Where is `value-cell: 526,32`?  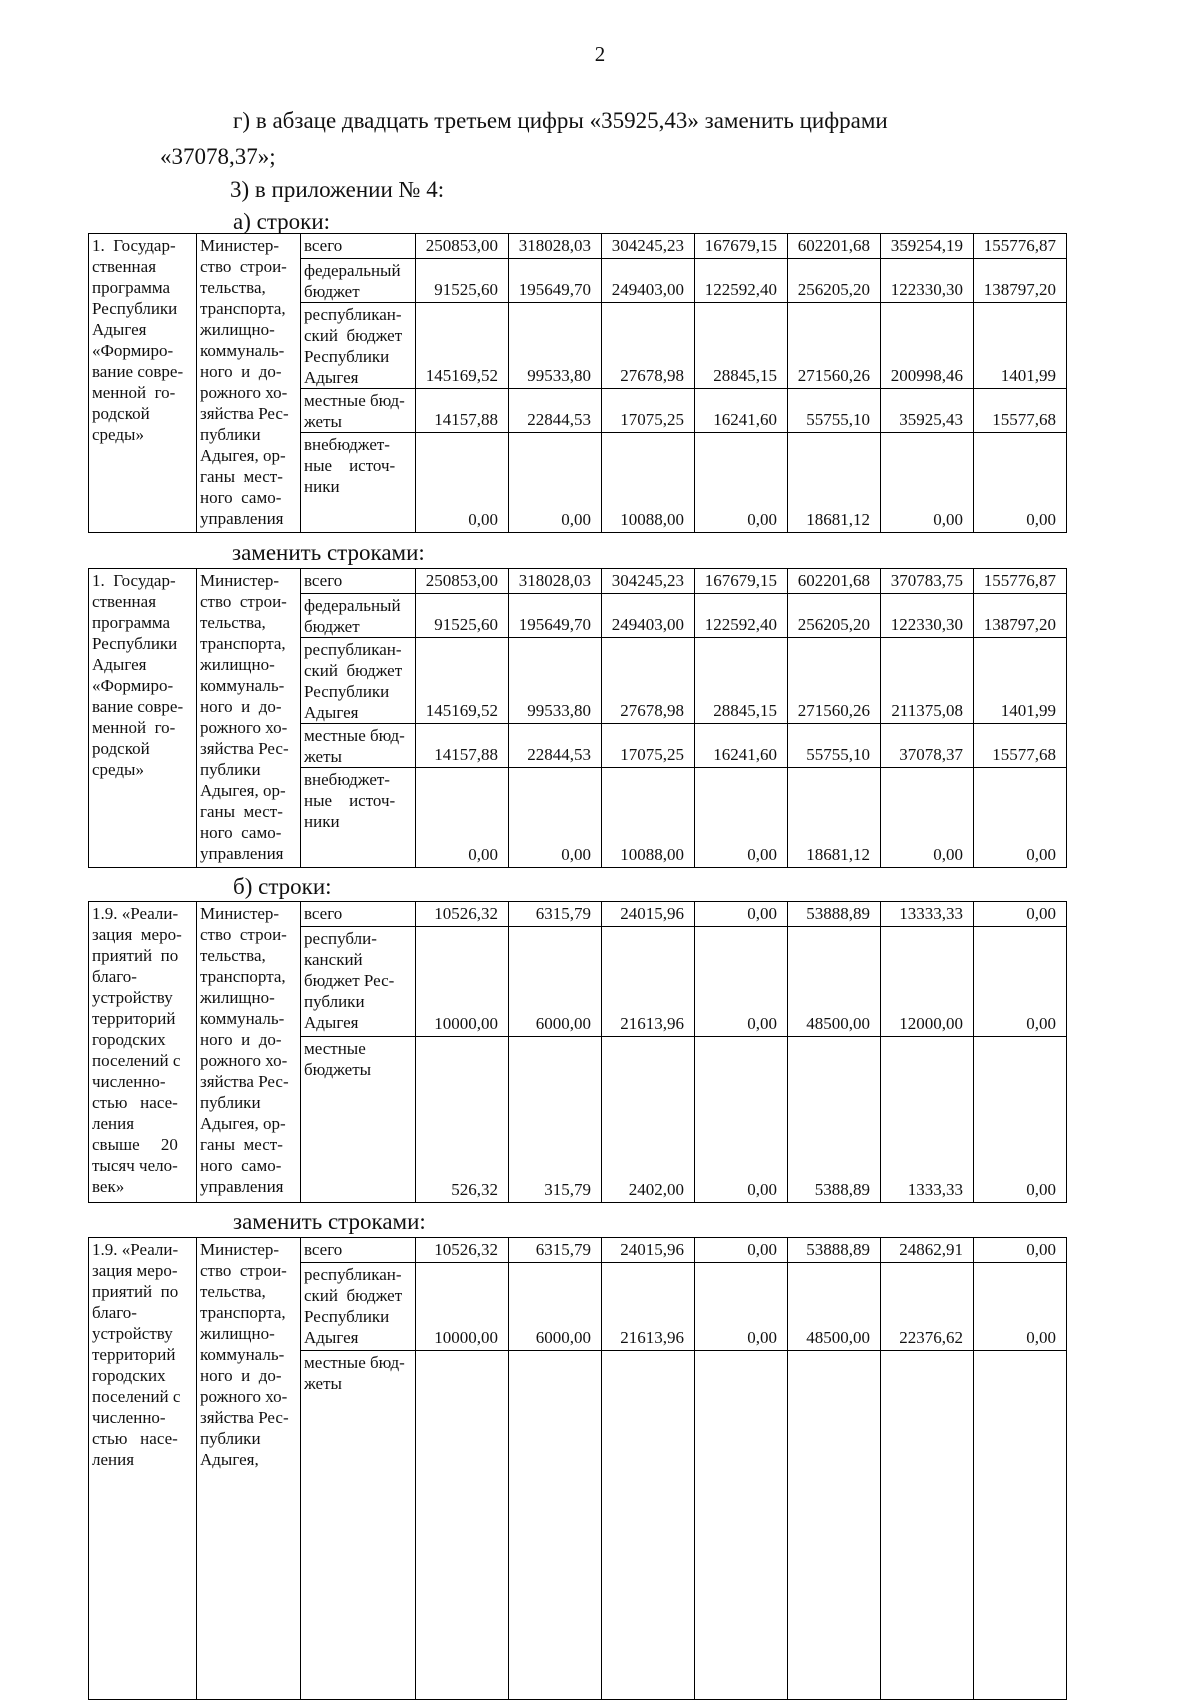
value-cell: 526,32 is located at coordinates (462, 1119).